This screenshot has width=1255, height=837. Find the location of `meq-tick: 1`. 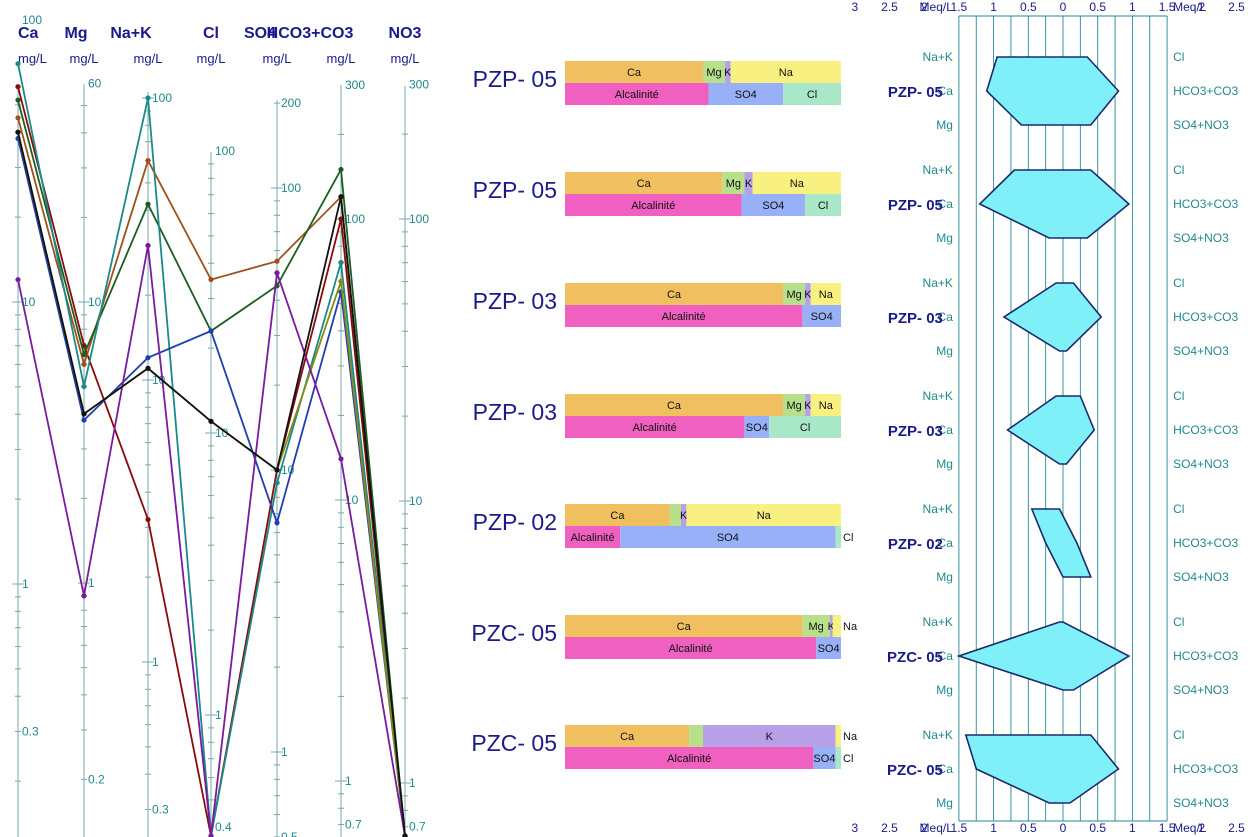

meq-tick: 1 is located at coordinates (1132, 7).